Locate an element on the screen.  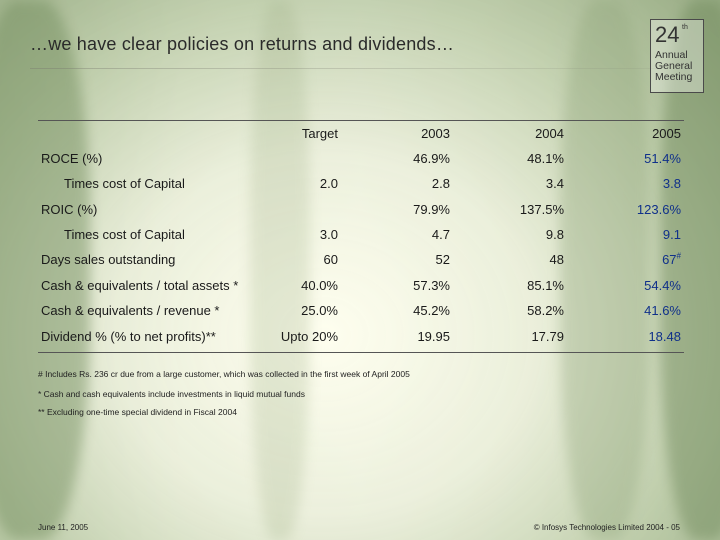
row-label: ROCE (%) is located at coordinates (72, 158).